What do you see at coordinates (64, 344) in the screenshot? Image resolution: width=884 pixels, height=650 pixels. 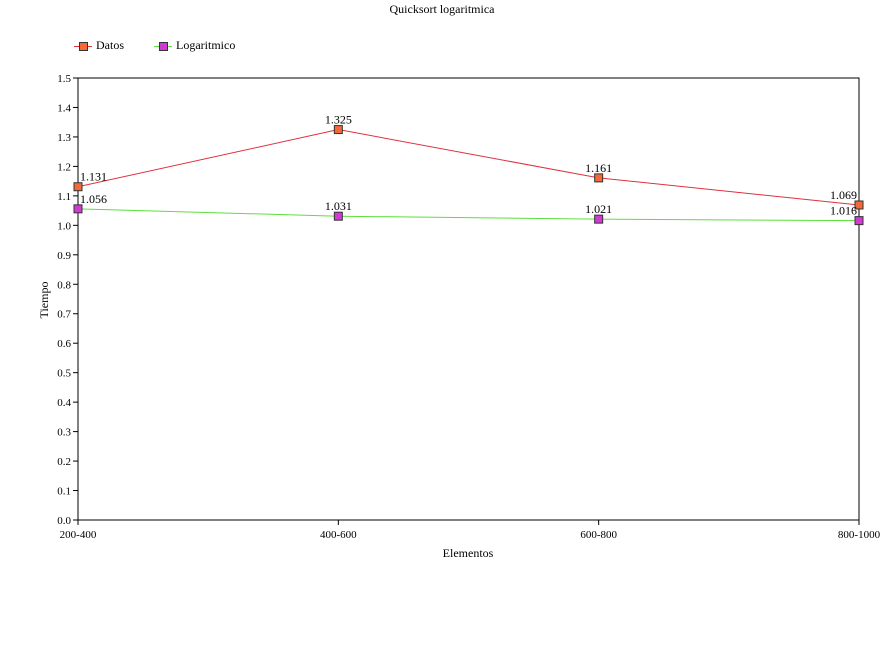 I see `y-tick-label: 0.6` at bounding box center [64, 344].